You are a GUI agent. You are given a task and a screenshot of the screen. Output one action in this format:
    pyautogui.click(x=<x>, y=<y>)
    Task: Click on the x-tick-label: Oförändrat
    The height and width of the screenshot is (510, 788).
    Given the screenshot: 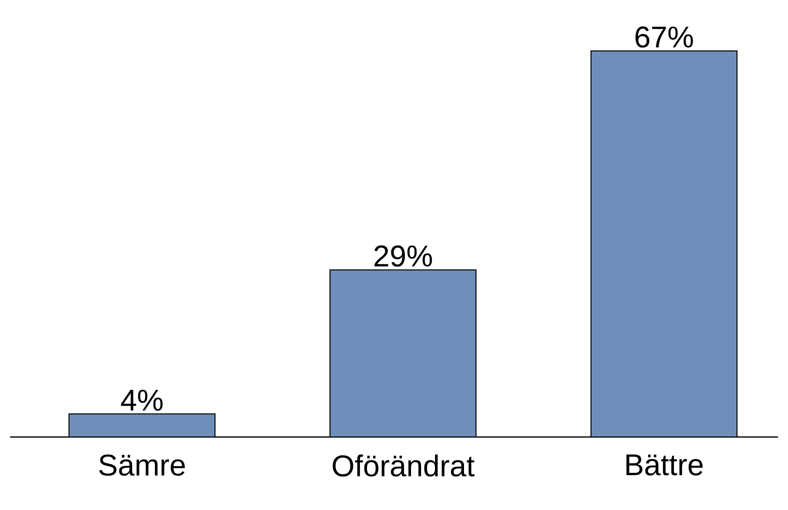 What is the action you would take?
    pyautogui.click(x=403, y=465)
    